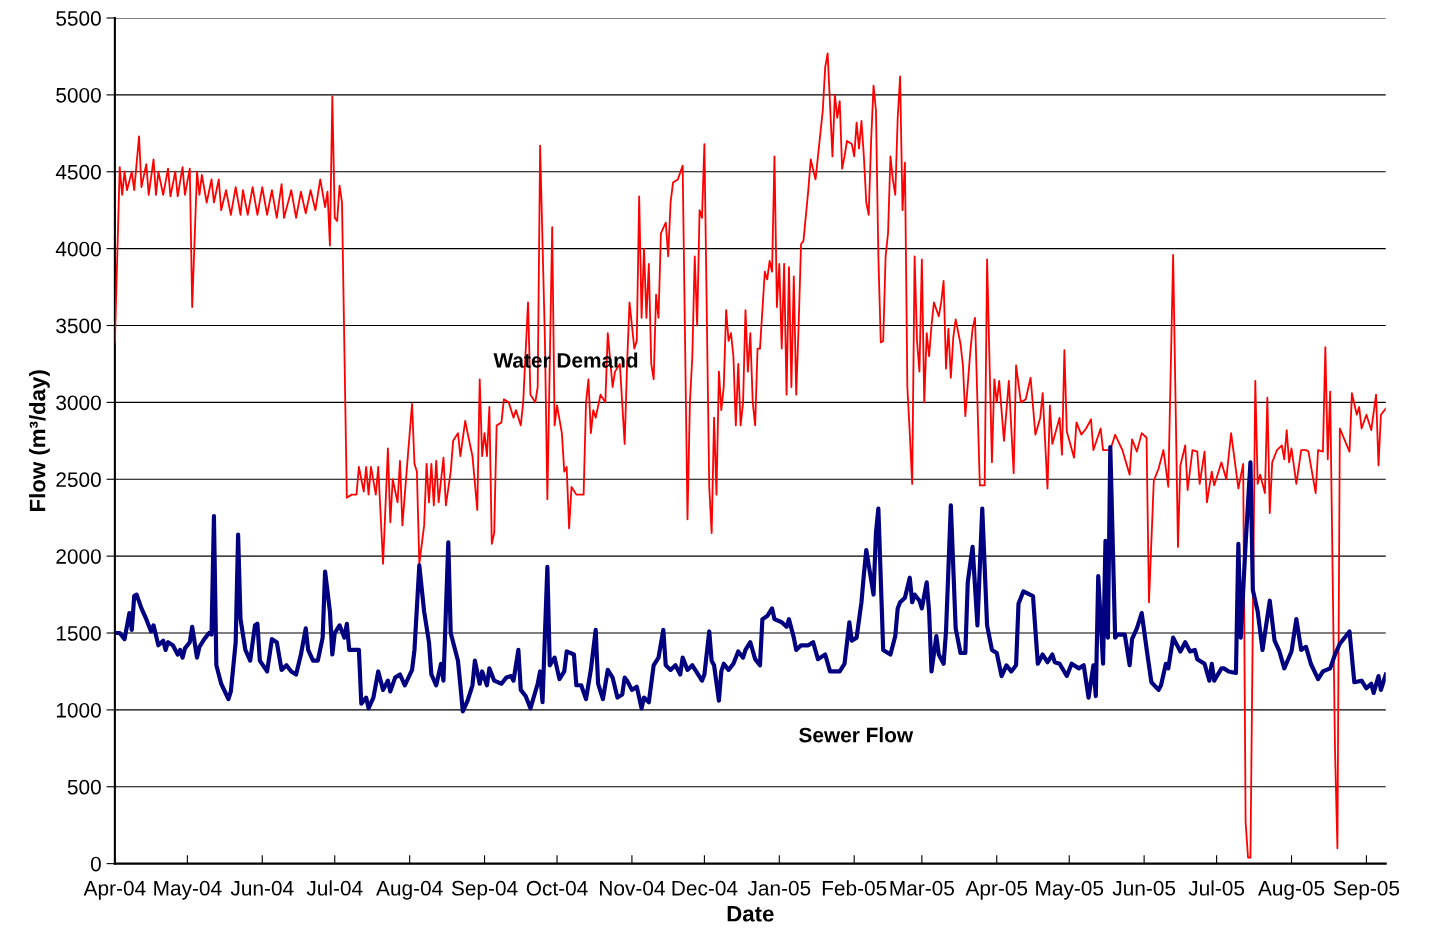 This screenshot has height=948, width=1436. I want to click on y-tick-label: 0, so click(95, 864).